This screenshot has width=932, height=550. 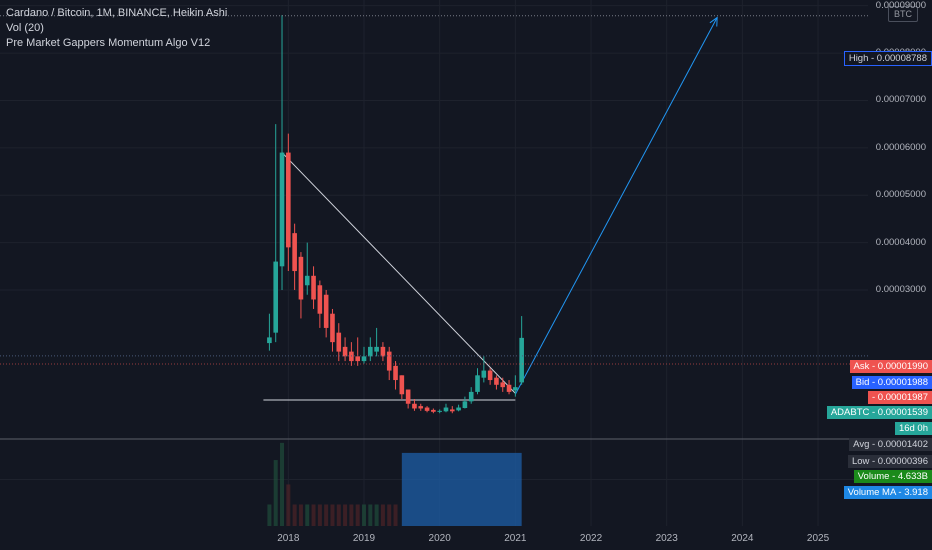 What do you see at coordinates (903, 14) in the screenshot?
I see `currency-badge: BTC` at bounding box center [903, 14].